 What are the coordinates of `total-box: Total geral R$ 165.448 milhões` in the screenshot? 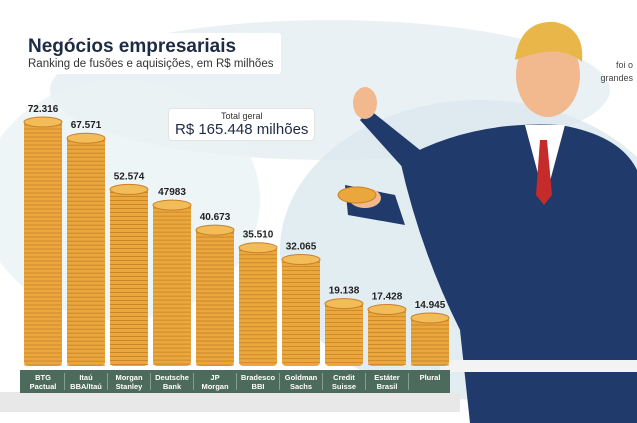 It's located at (242, 124).